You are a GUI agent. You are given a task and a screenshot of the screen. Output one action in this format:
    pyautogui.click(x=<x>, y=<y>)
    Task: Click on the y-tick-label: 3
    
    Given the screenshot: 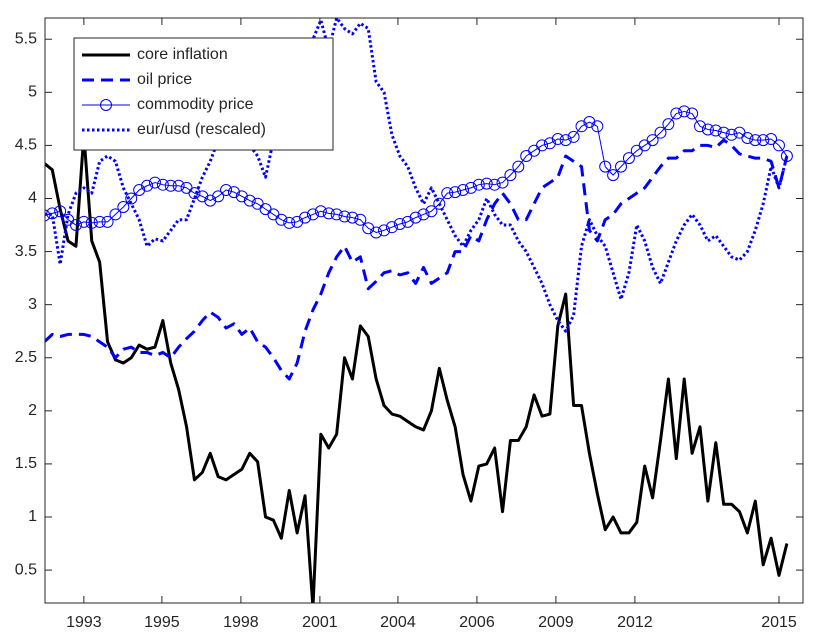 What is the action you would take?
    pyautogui.click(x=32, y=304)
    